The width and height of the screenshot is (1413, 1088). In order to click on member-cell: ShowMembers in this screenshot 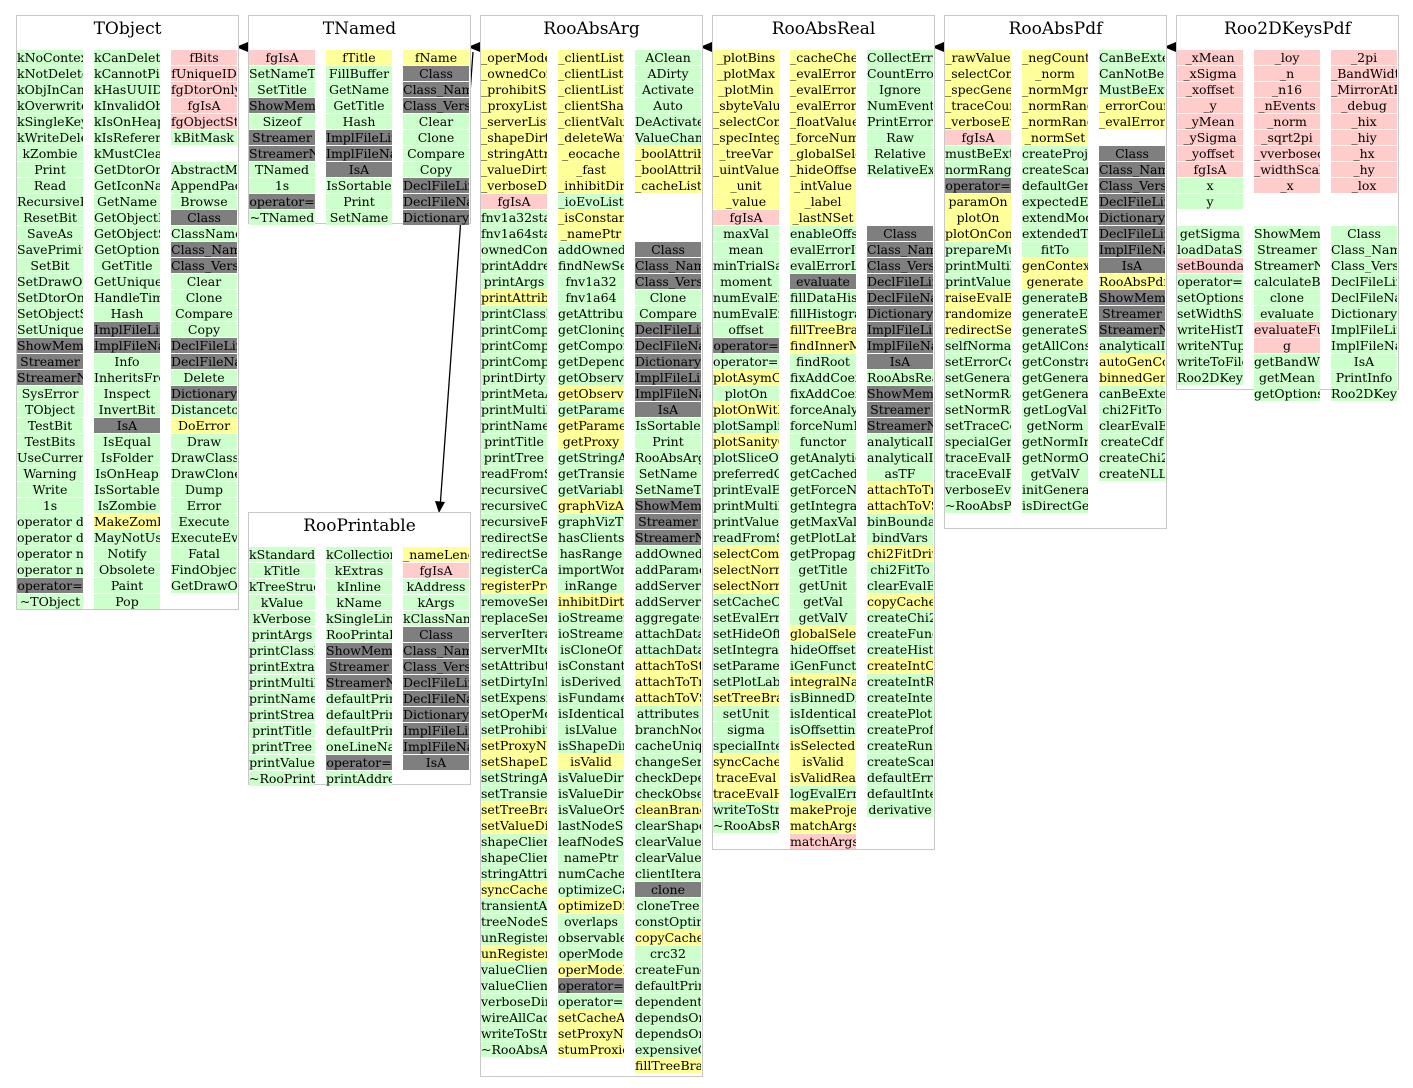, I will do `click(668, 505)`.